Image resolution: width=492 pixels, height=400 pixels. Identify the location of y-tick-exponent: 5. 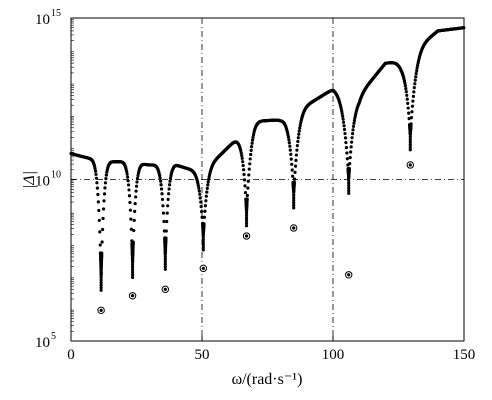
(53, 336).